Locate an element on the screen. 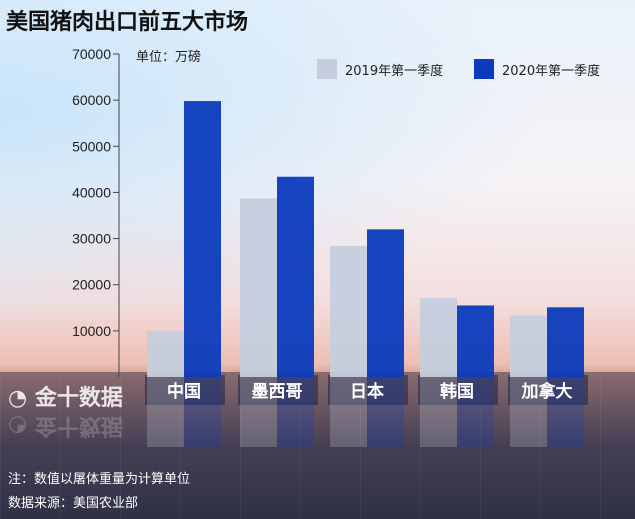 The width and height of the screenshot is (635, 519). category-label: 中国 is located at coordinates (184, 391).